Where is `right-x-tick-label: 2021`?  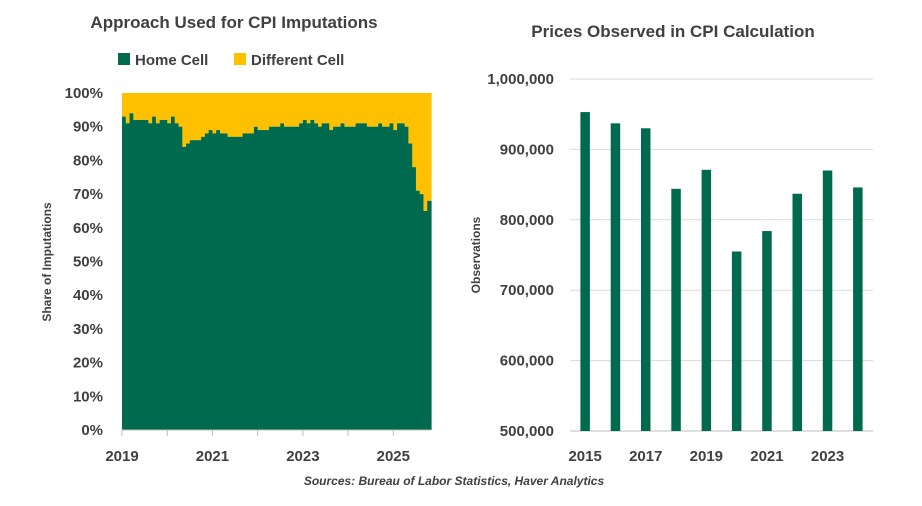
right-x-tick-label: 2021 is located at coordinates (766, 456).